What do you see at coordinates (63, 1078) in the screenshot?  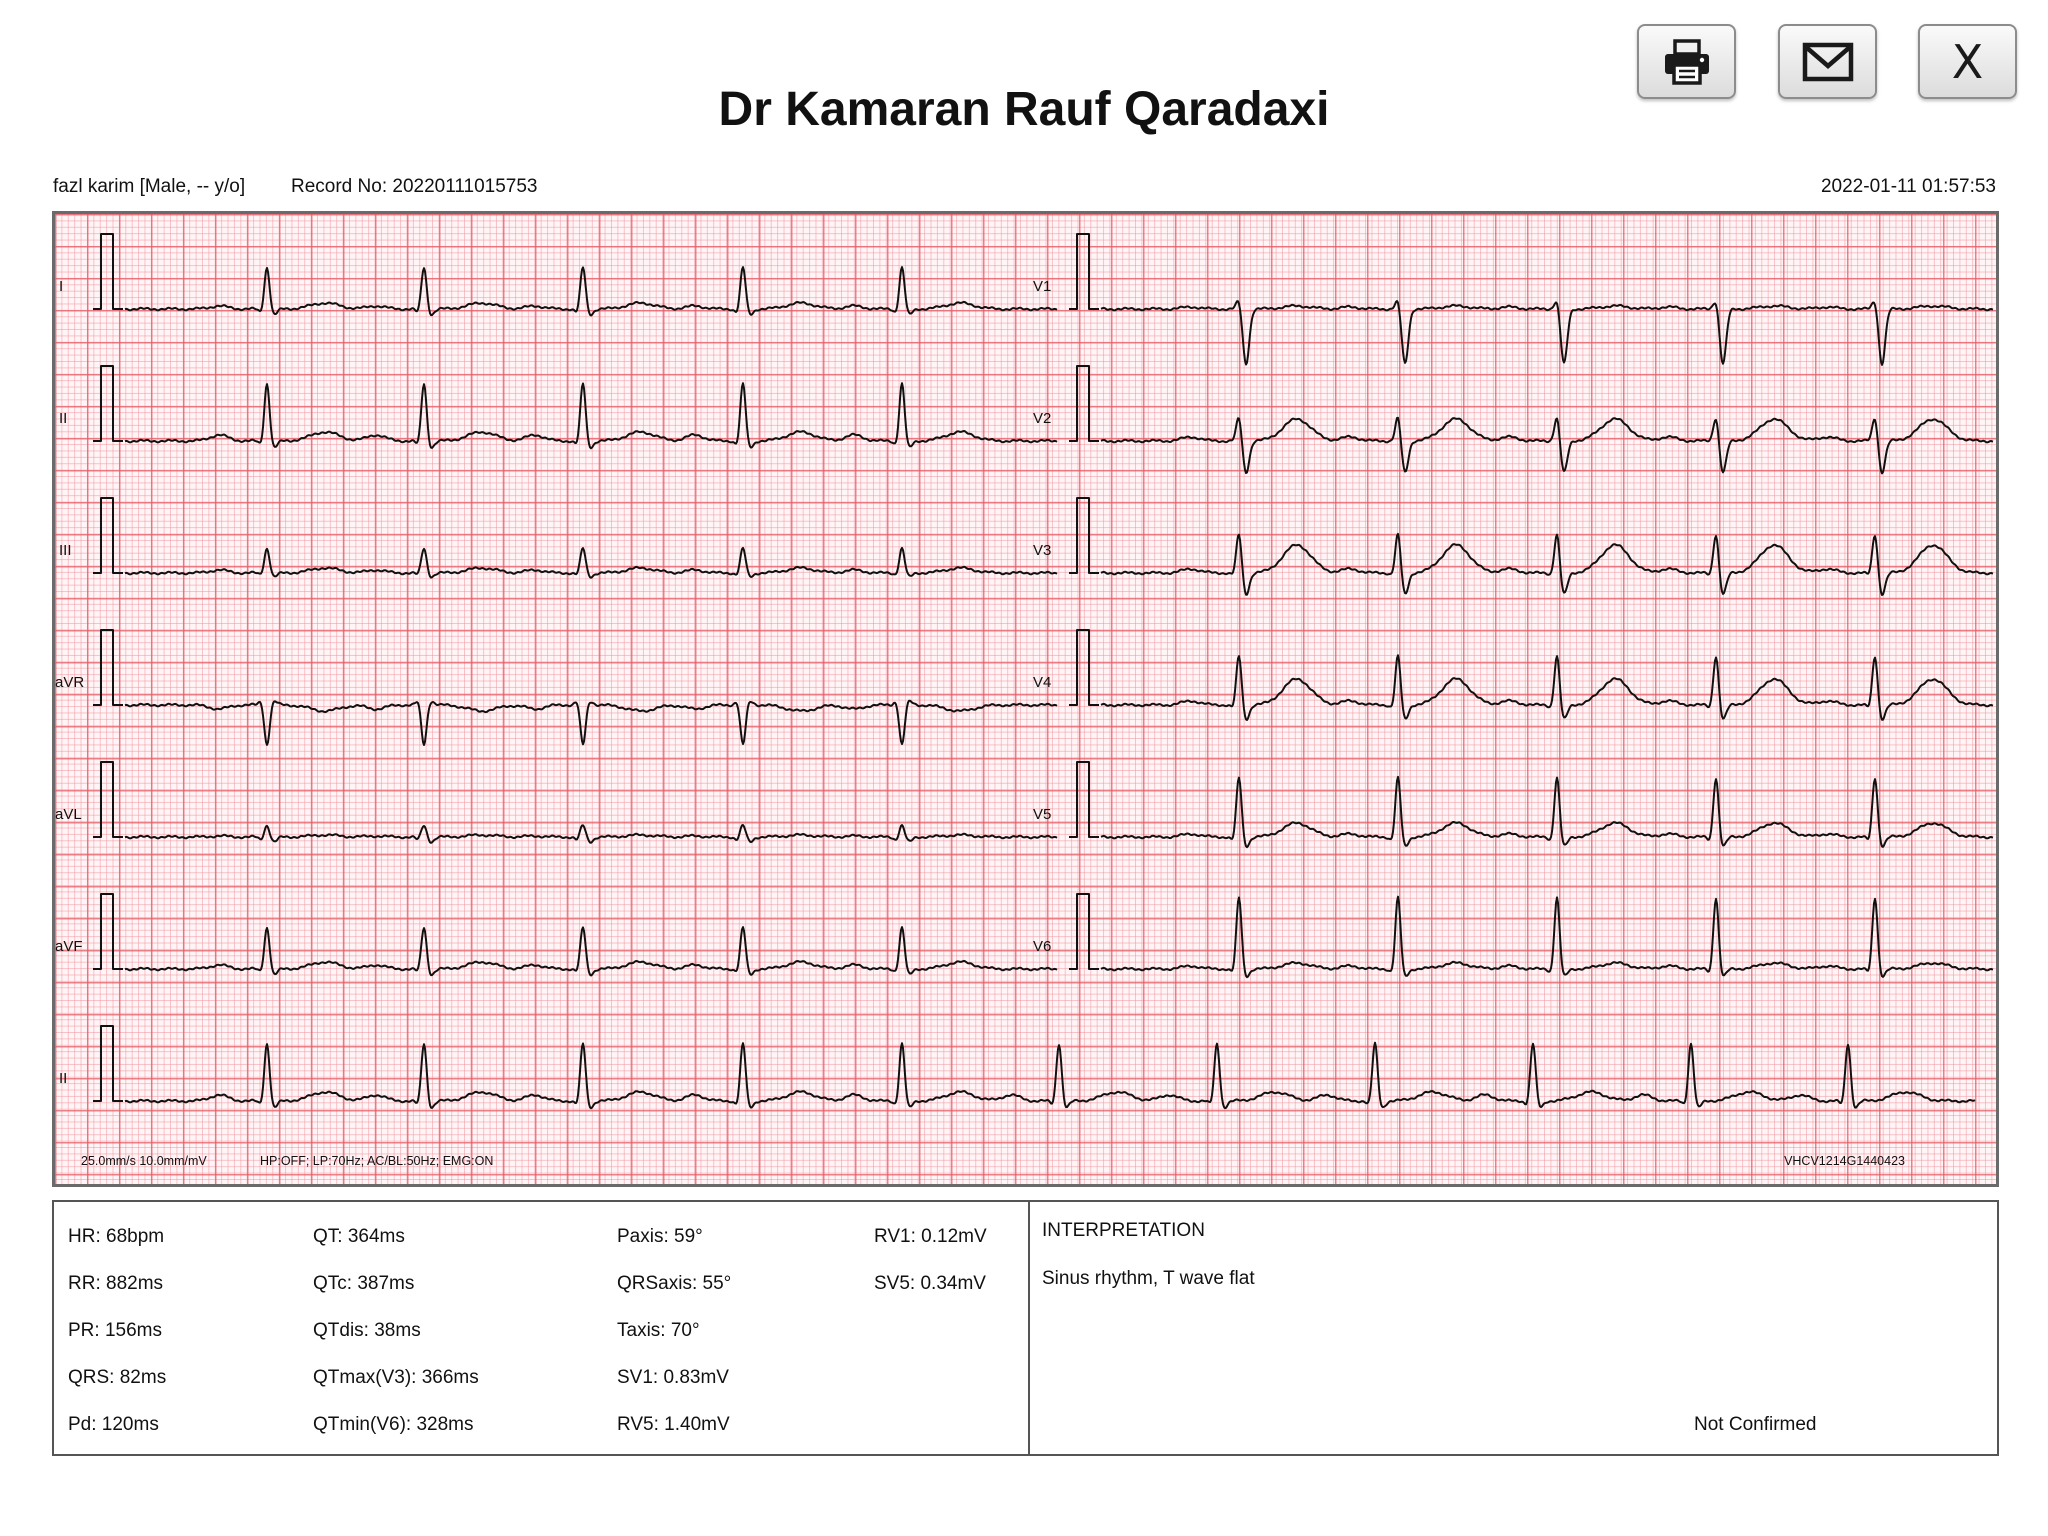 I see `lead-label-rhythm-II: II` at bounding box center [63, 1078].